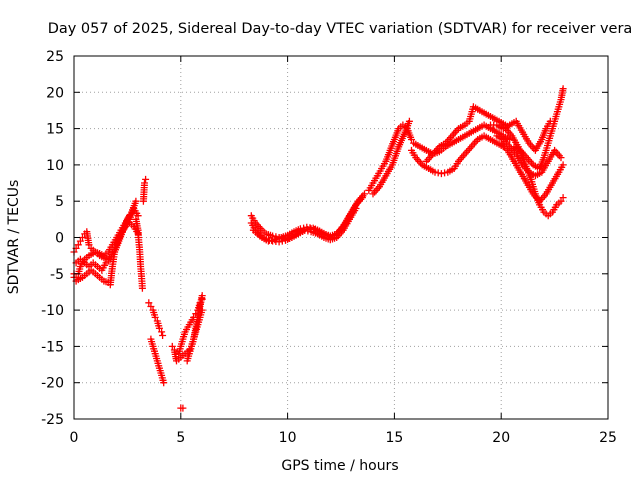 The image size is (640, 480). I want to click on x-axis-label: GPS time / hours, so click(339, 466).